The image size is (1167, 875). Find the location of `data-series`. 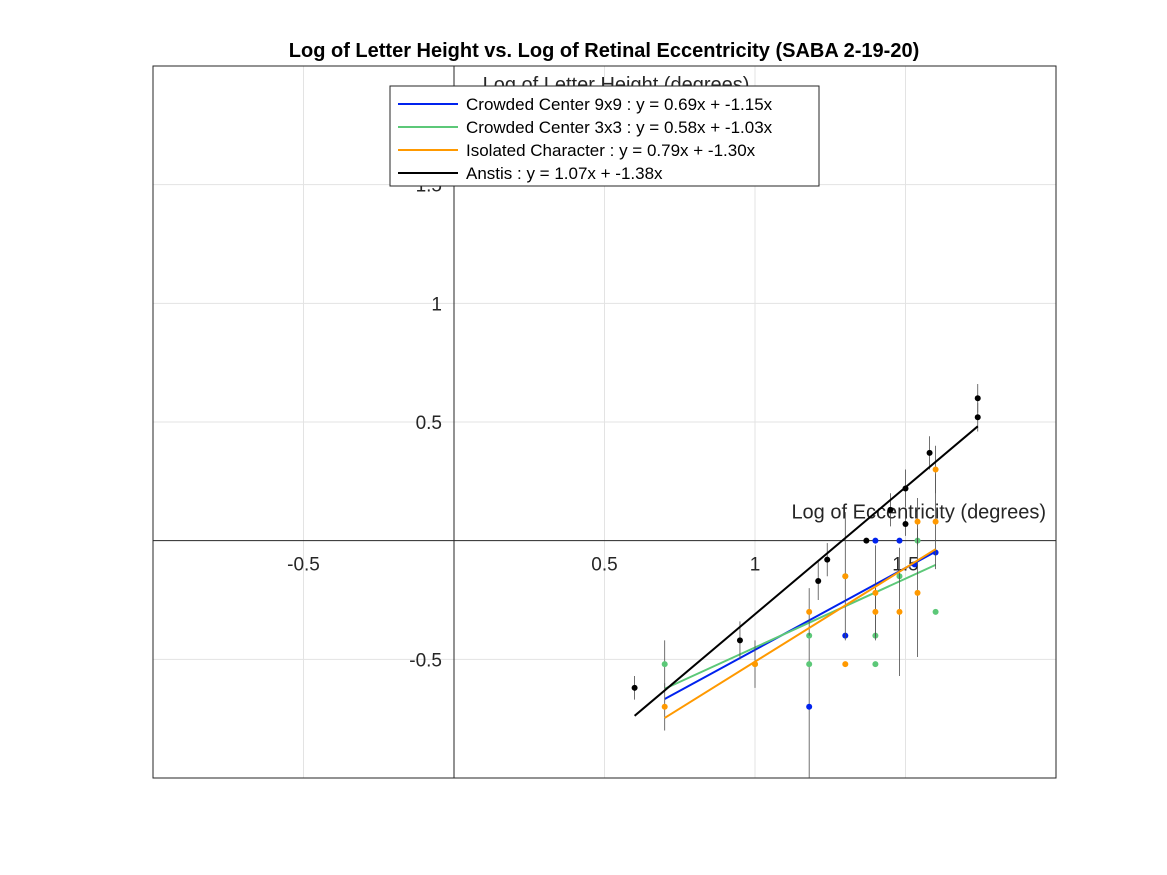

data-series is located at coordinates (806, 581).